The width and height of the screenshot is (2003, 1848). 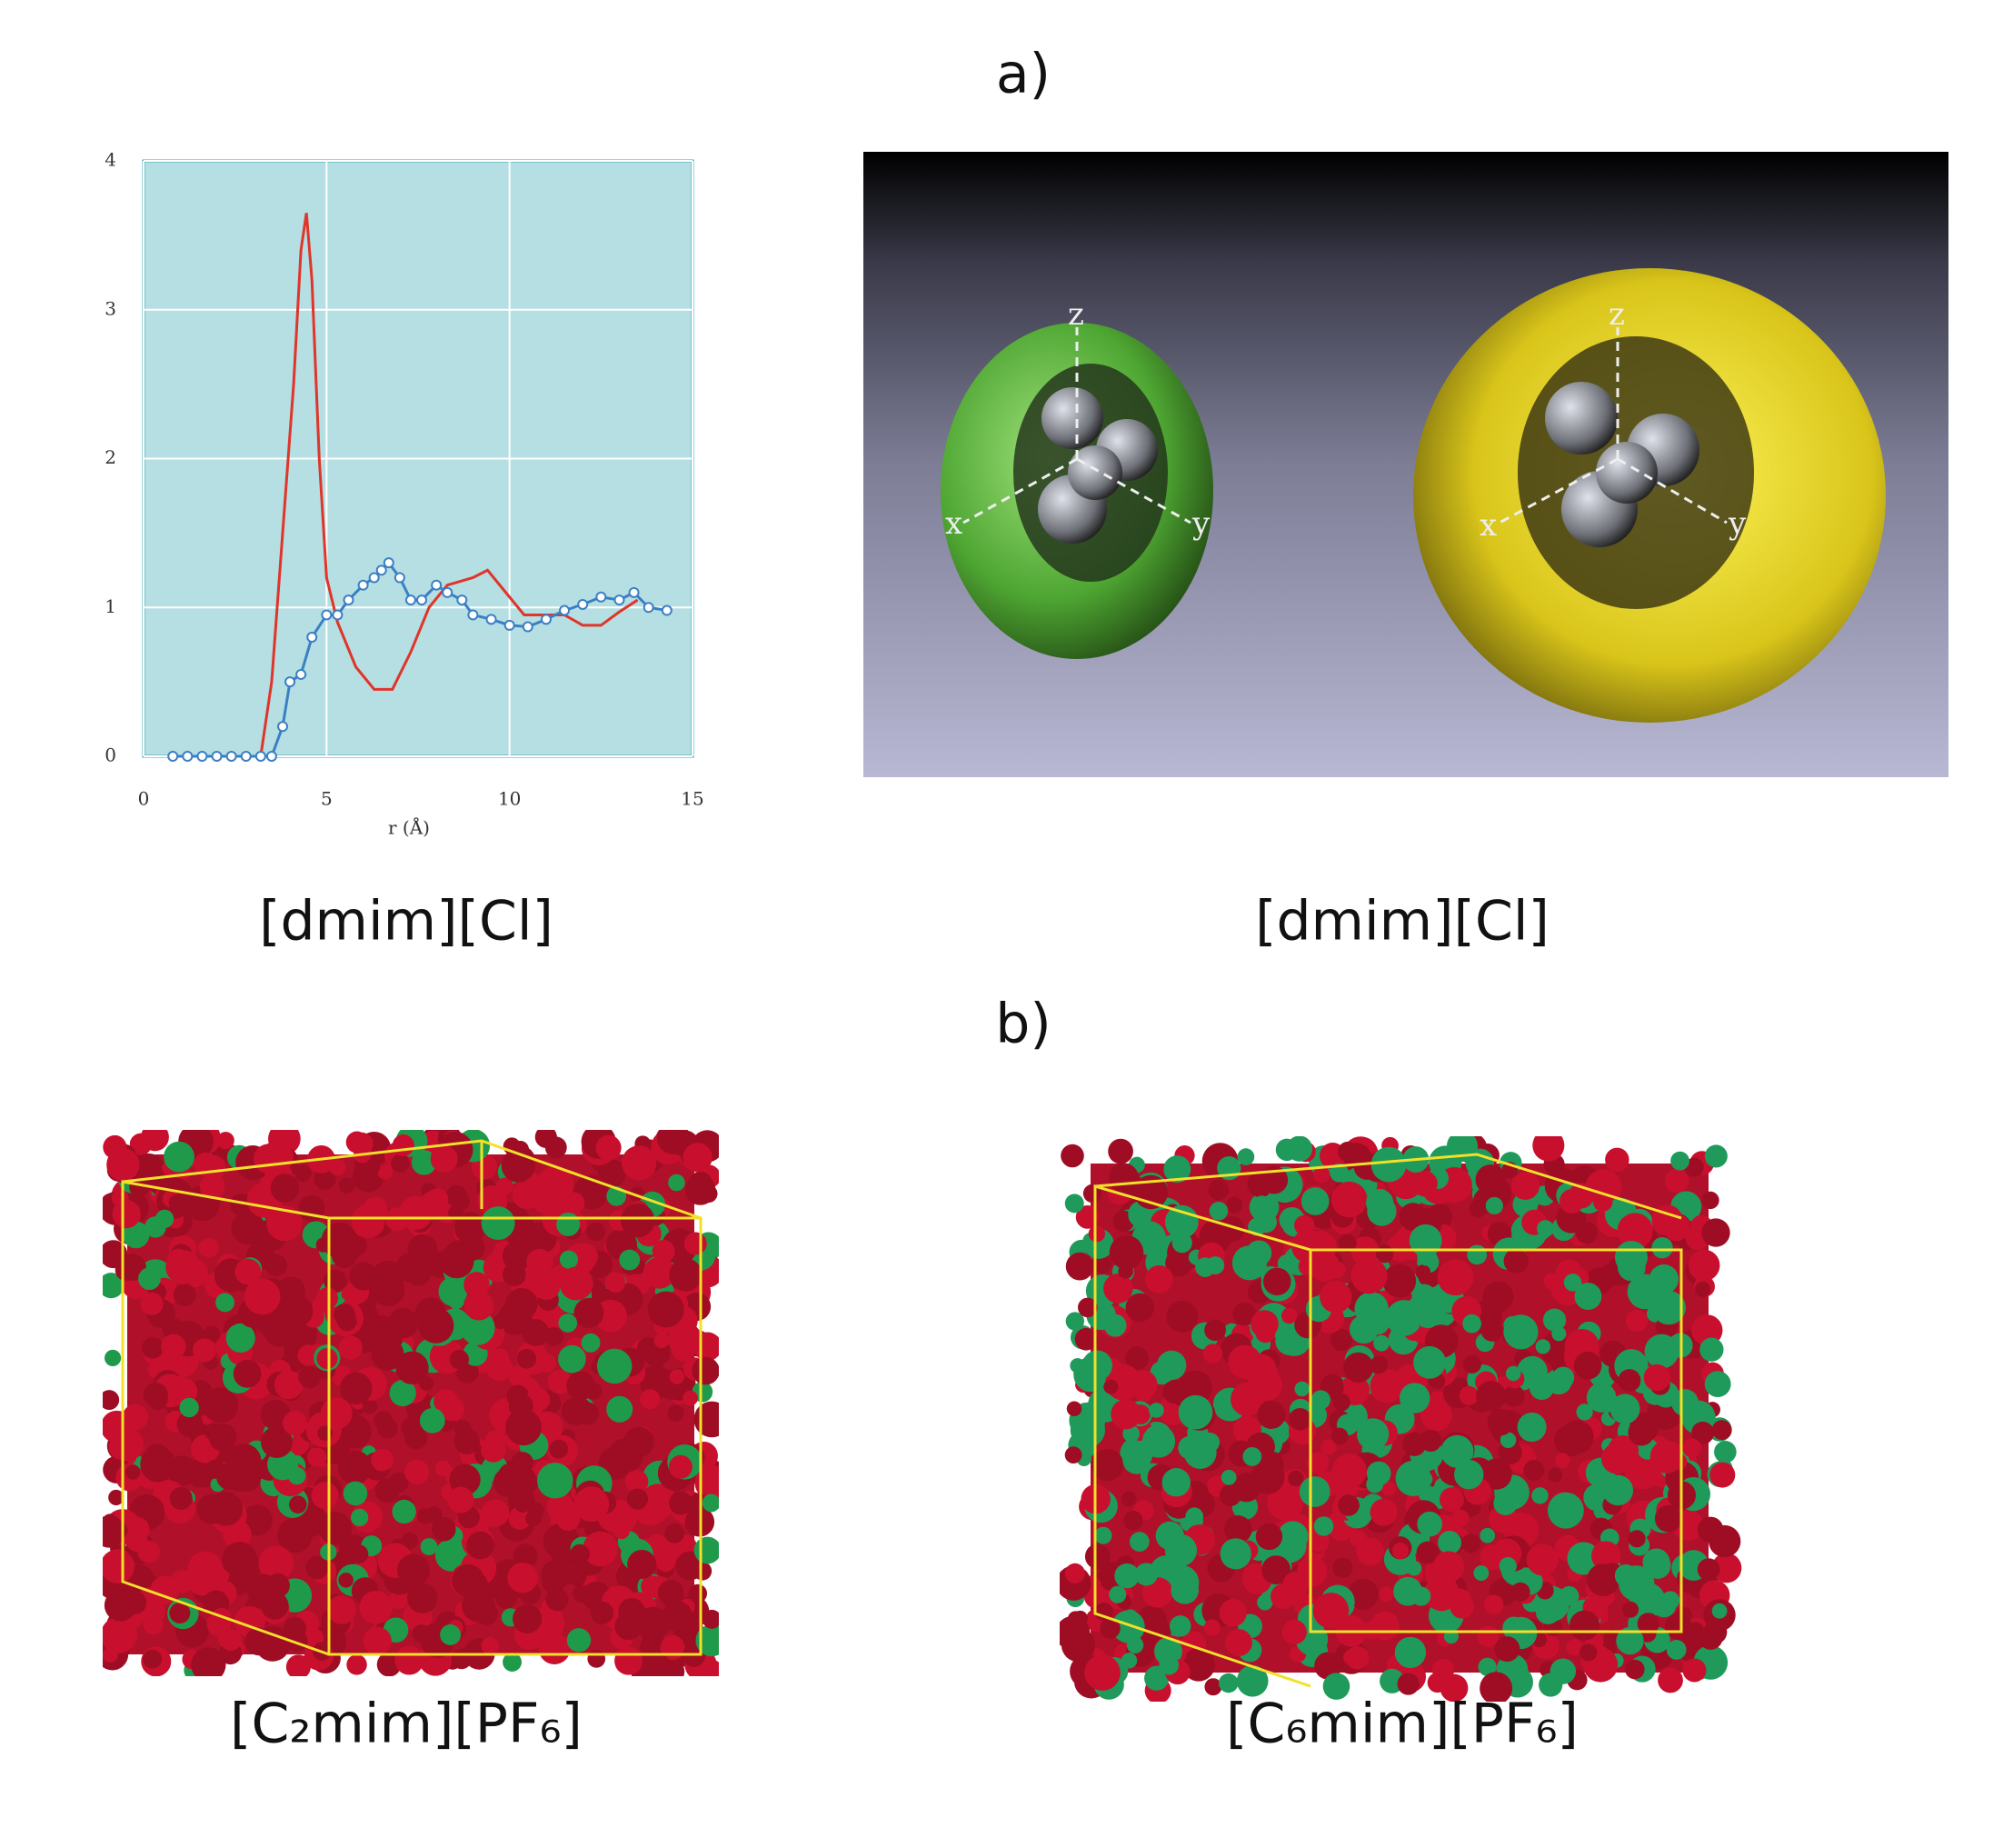 I want to click on x-tick-label: 0, so click(x=144, y=799).